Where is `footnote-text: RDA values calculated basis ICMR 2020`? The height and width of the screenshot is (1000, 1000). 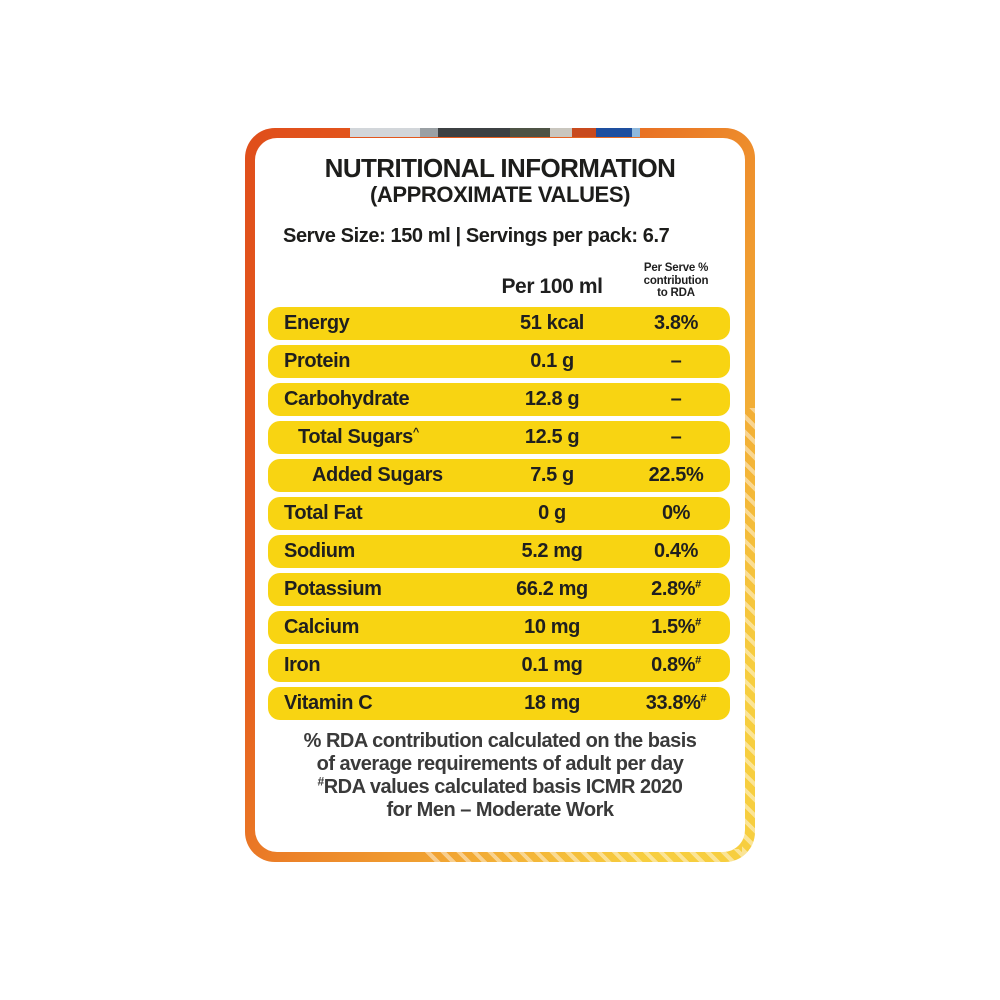 footnote-text: RDA values calculated basis ICMR 2020 is located at coordinates (503, 786).